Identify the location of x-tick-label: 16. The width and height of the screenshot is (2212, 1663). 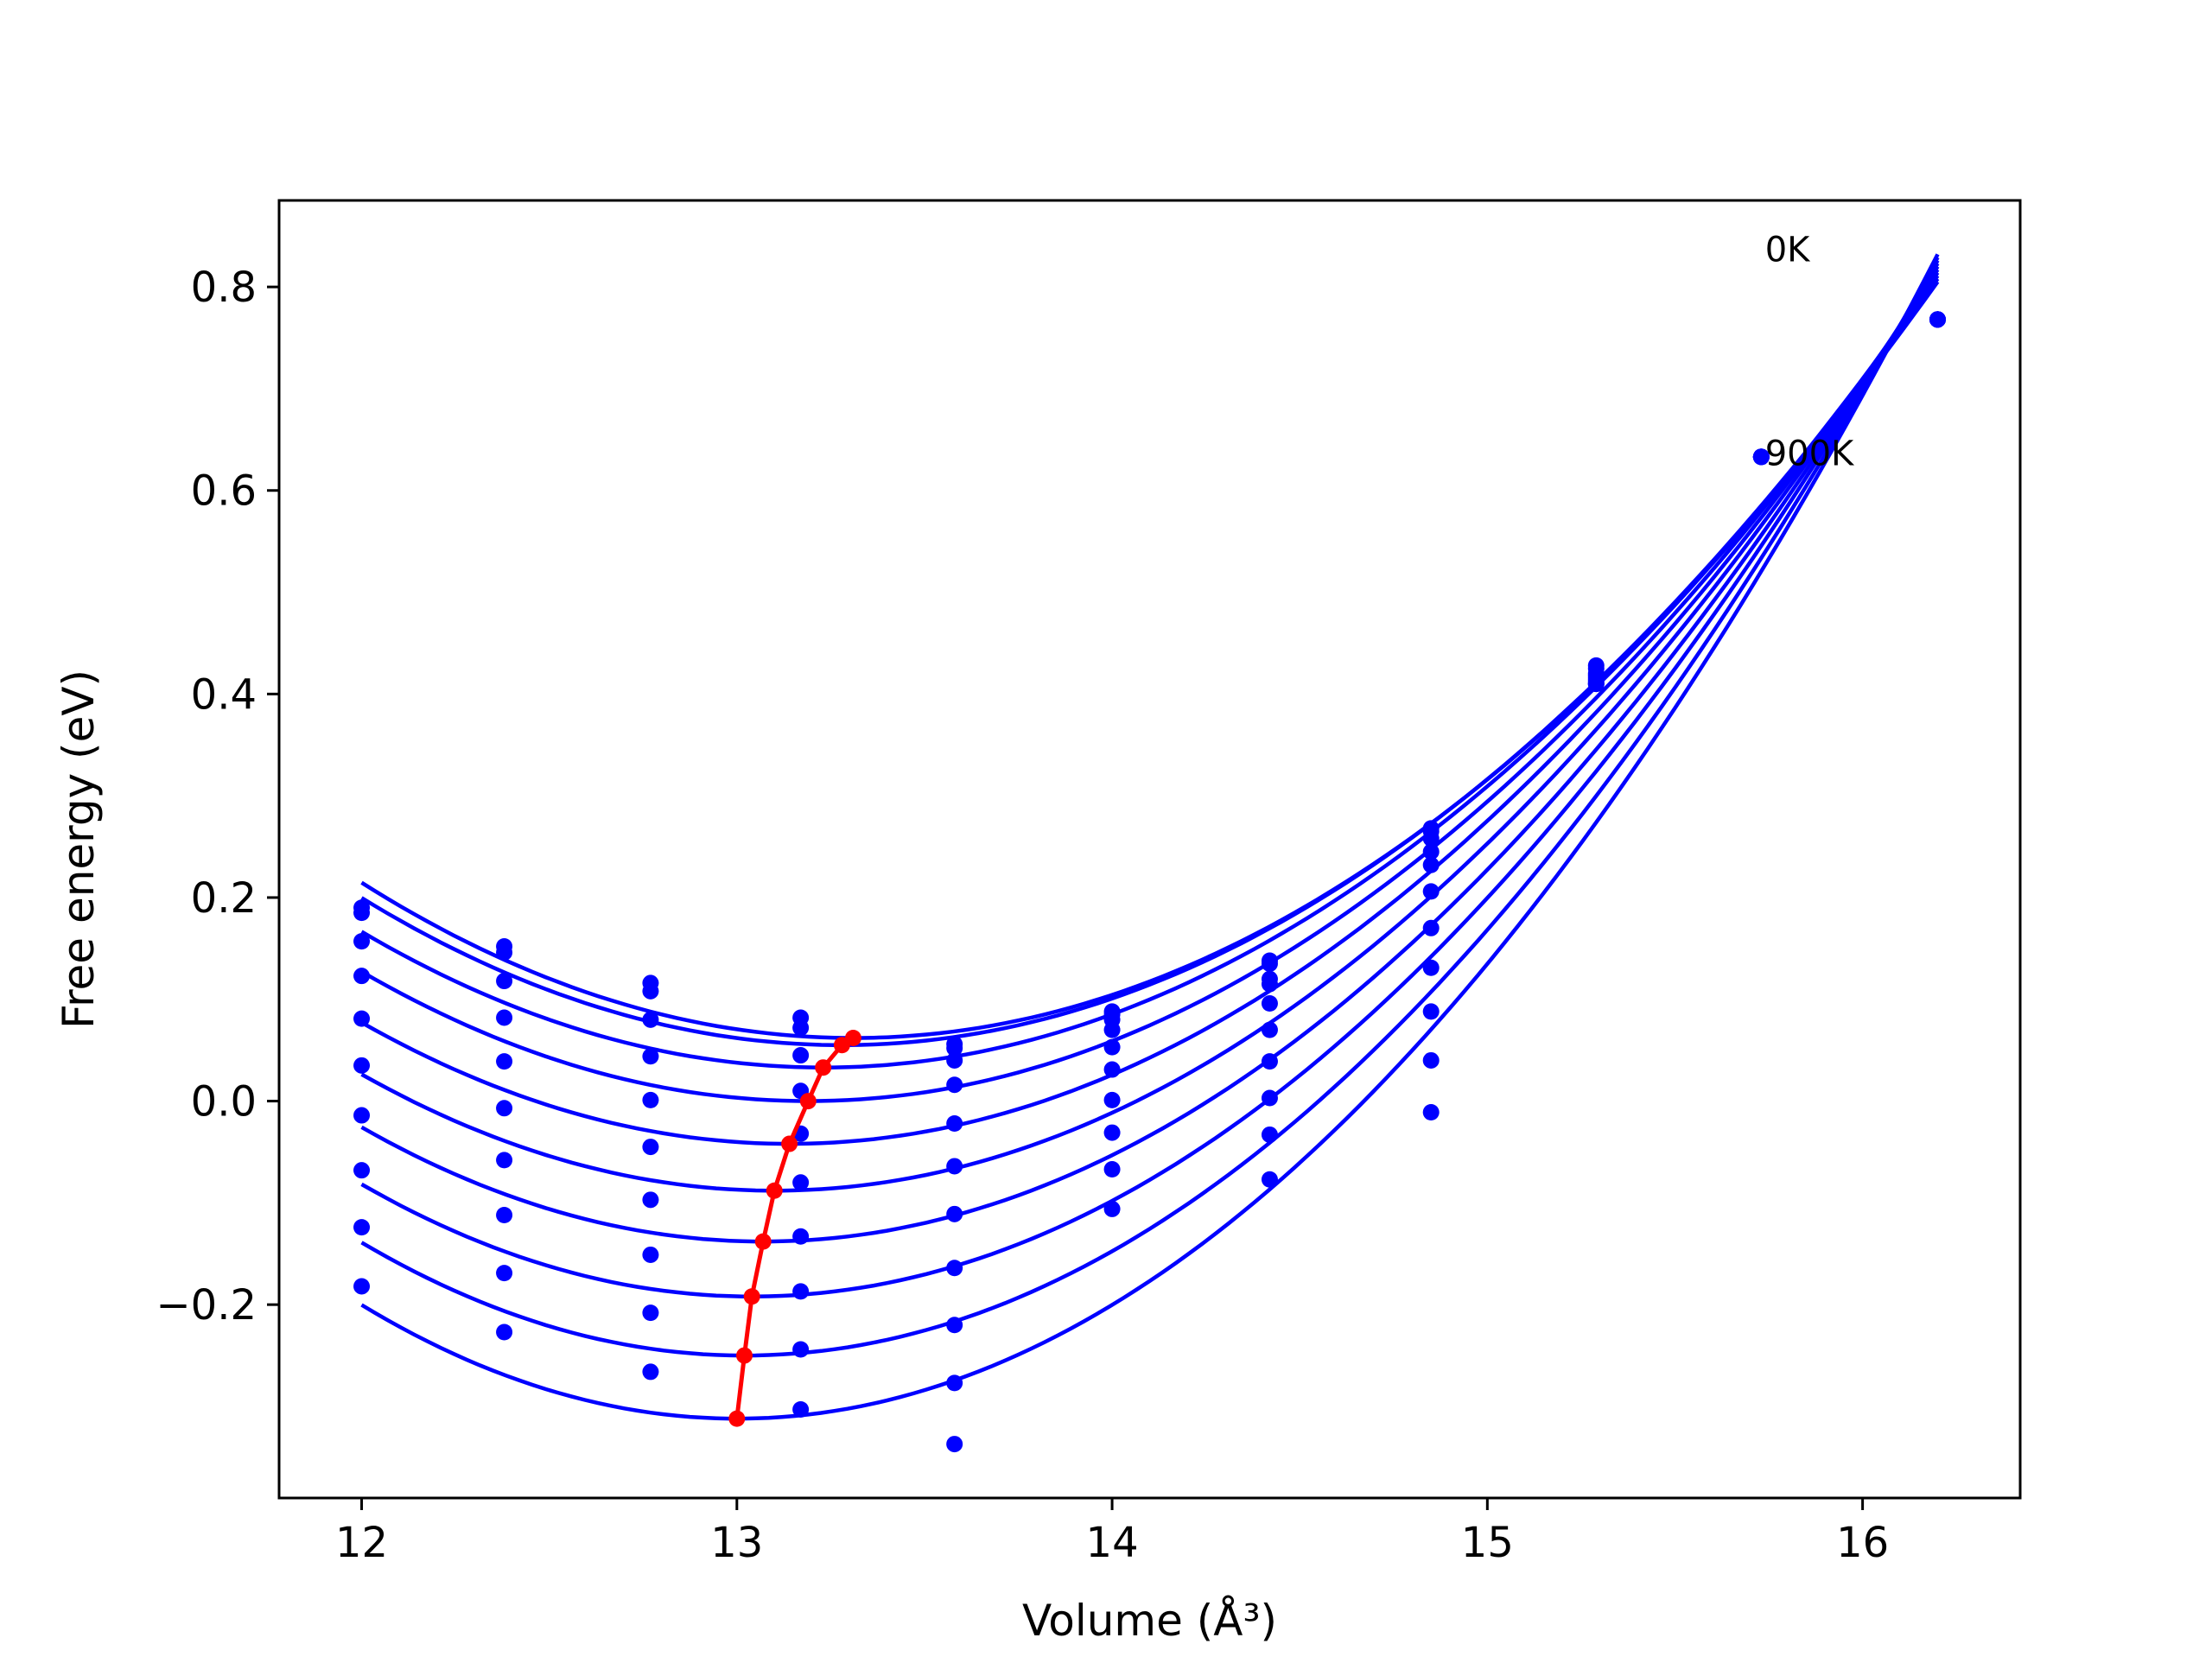
(1862, 1543).